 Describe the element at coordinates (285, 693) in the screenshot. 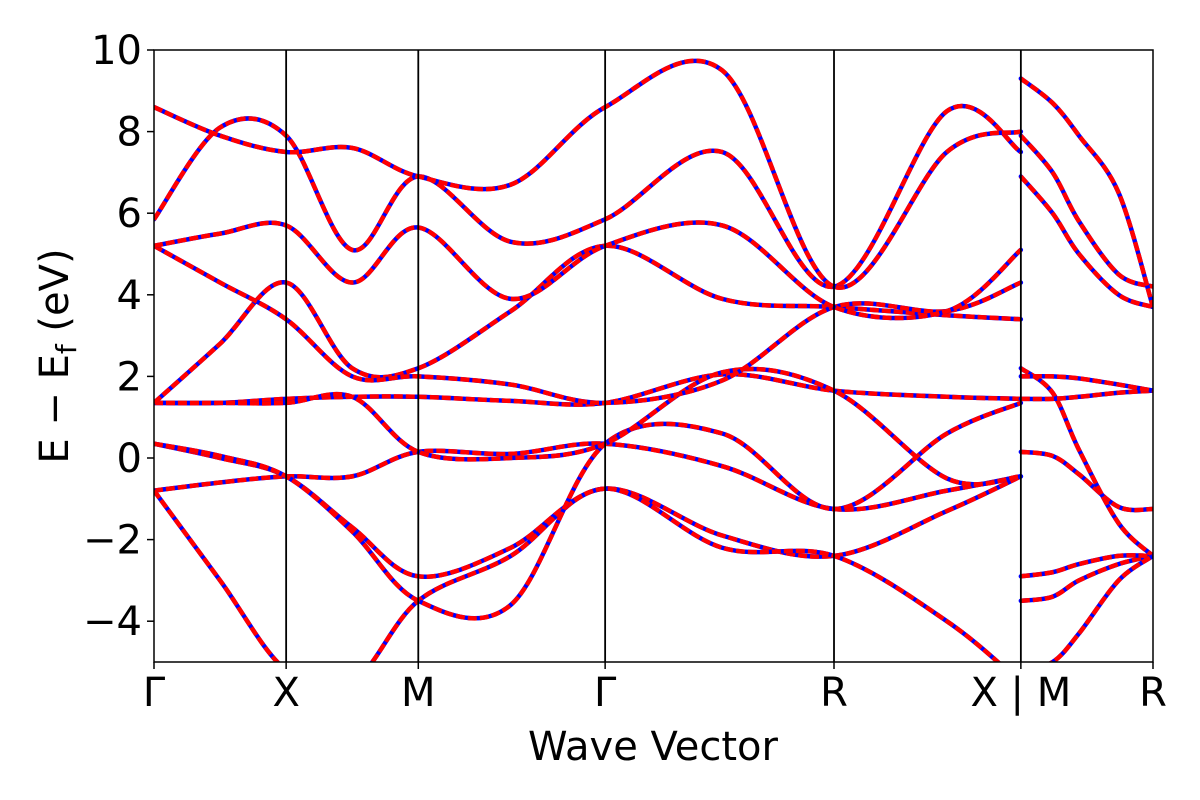

I see `x-tick-label: X` at that location.